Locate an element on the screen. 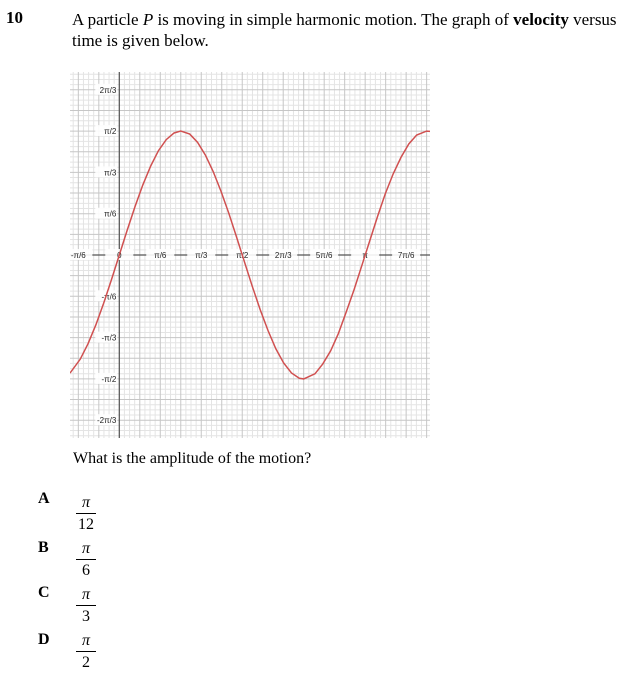 The width and height of the screenshot is (630, 696). option-a-letter: A is located at coordinates (44, 498).